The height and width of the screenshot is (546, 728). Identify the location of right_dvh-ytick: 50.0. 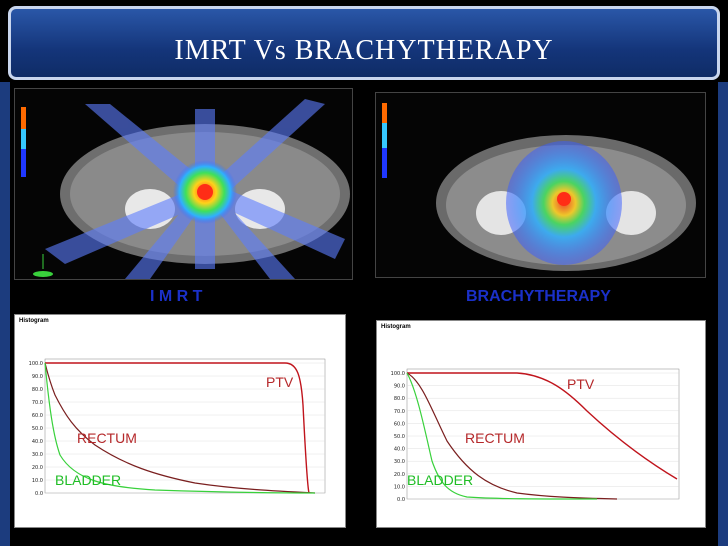
(399, 437).